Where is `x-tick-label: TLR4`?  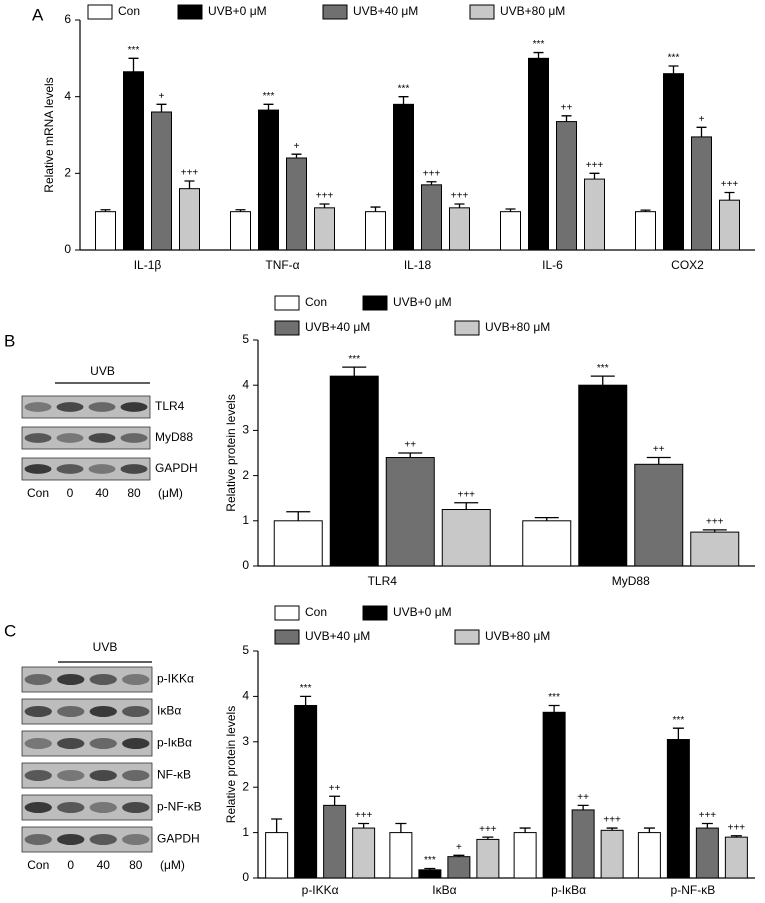
x-tick-label: TLR4 is located at coordinates (383, 581).